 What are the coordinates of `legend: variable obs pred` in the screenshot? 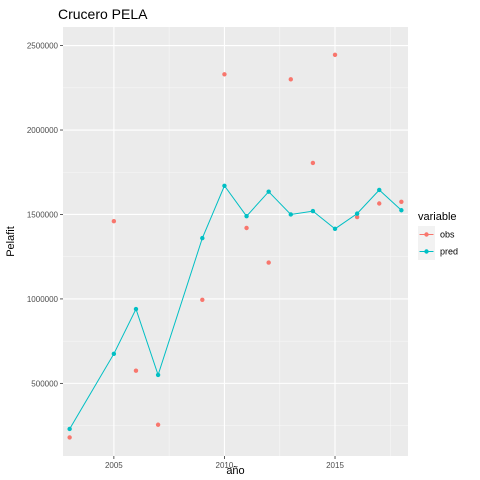 It's located at (438, 235).